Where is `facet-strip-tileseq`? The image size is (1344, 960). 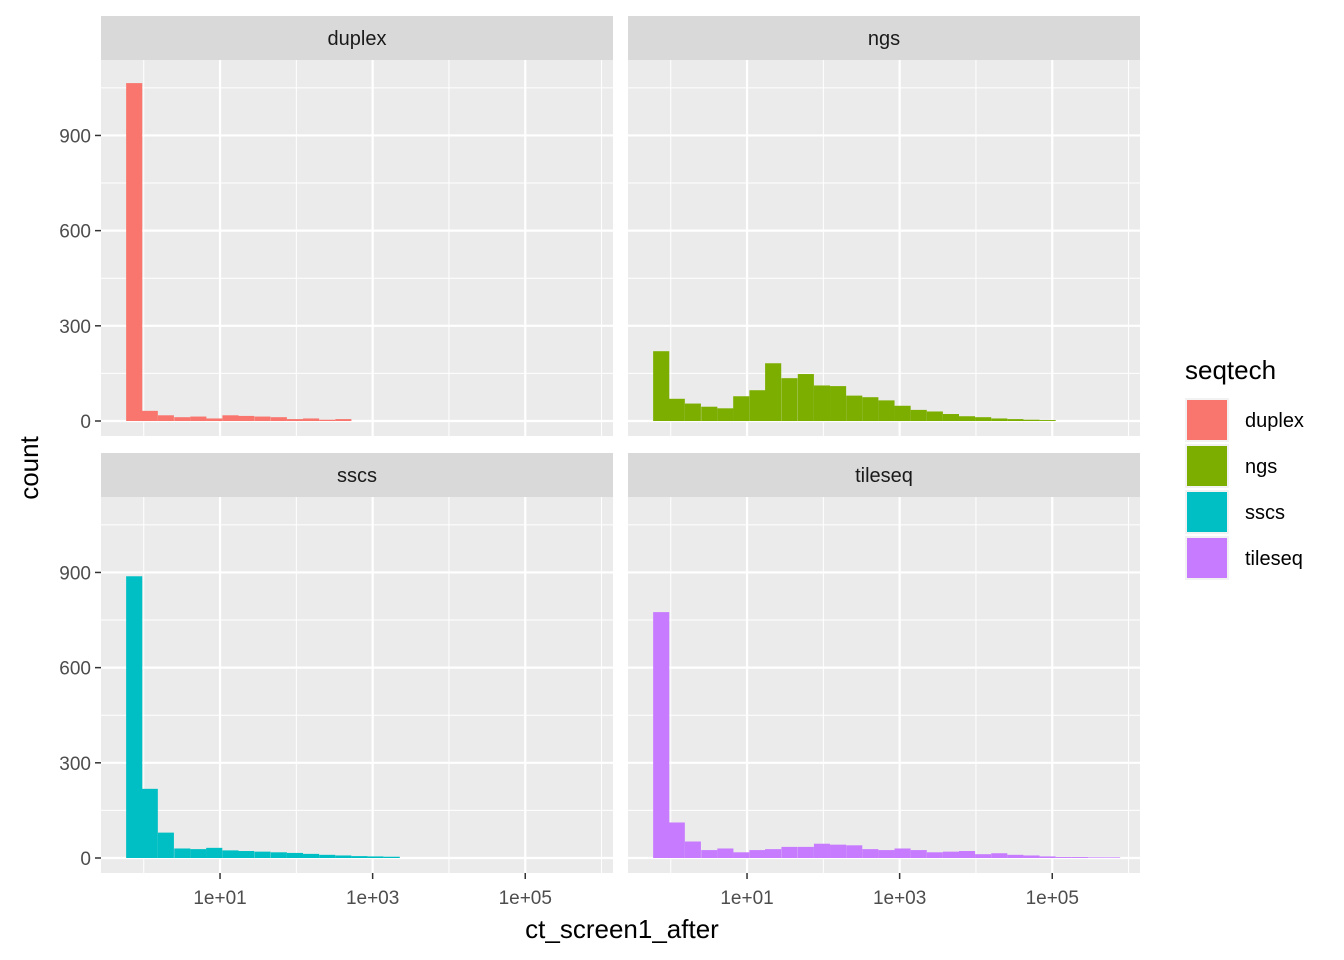 facet-strip-tileseq is located at coordinates (884, 475).